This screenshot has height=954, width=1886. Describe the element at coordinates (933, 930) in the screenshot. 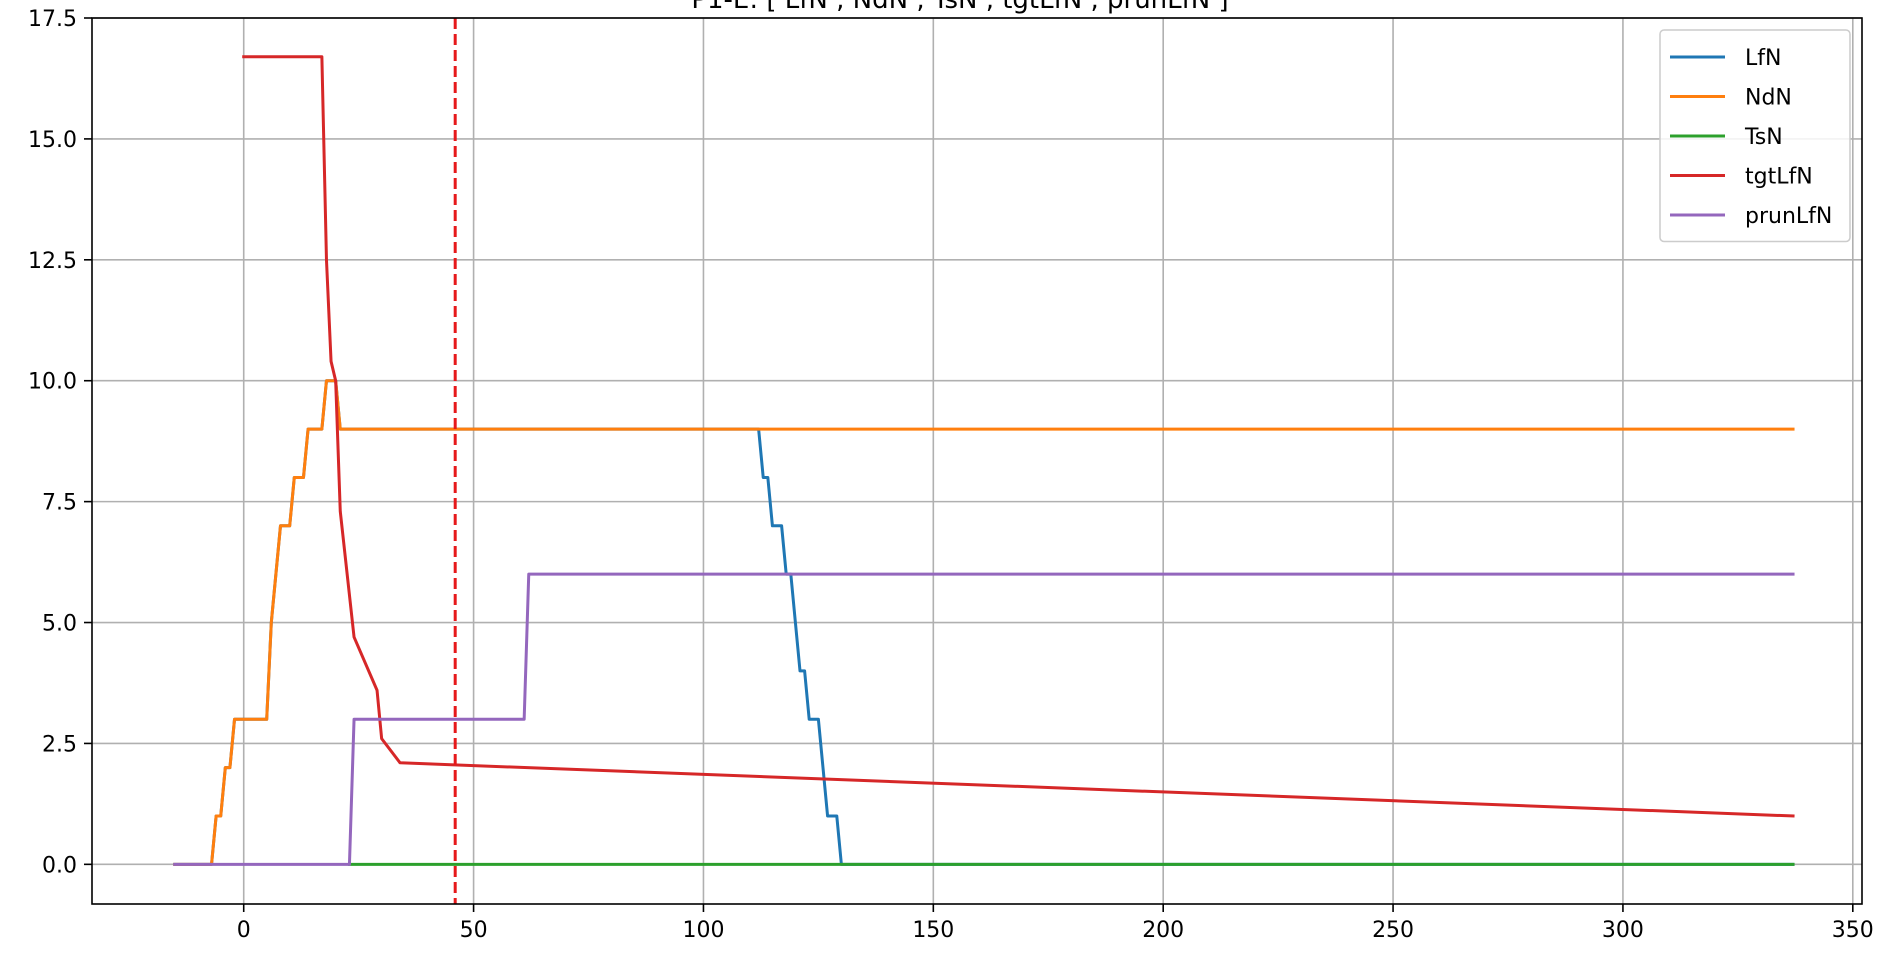

I see `x-tick-label: 150` at that location.